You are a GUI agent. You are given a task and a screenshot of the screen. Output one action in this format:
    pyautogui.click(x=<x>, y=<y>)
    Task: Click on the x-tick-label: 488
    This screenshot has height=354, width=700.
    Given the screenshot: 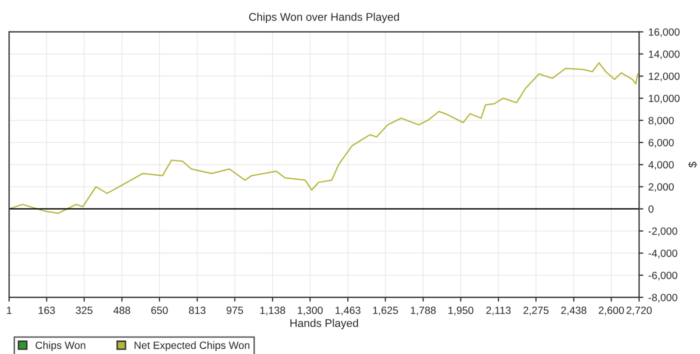 What is the action you would take?
    pyautogui.click(x=121, y=310)
    